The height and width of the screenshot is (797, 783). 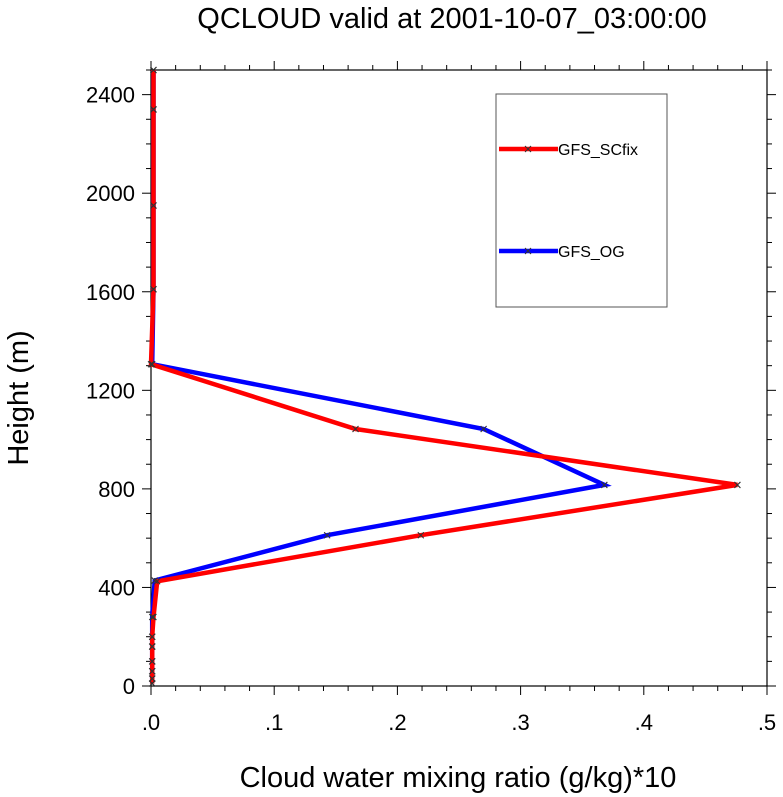 What do you see at coordinates (581, 200) in the screenshot?
I see `legend-box` at bounding box center [581, 200].